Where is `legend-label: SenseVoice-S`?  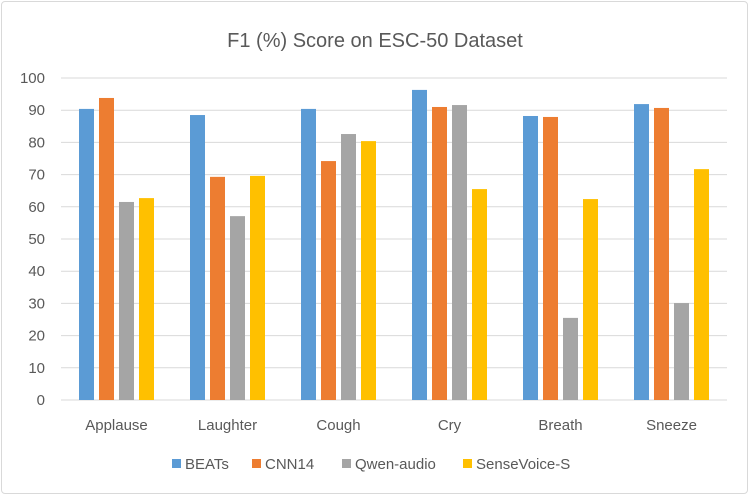 legend-label: SenseVoice-S is located at coordinates (523, 464).